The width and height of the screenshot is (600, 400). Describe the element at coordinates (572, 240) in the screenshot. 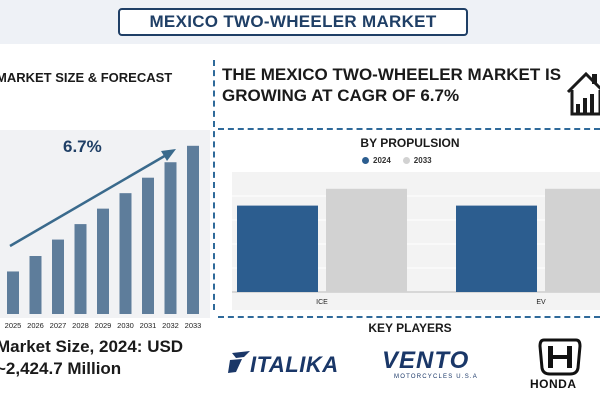

I see `propulsion-bar-ev-2033` at that location.